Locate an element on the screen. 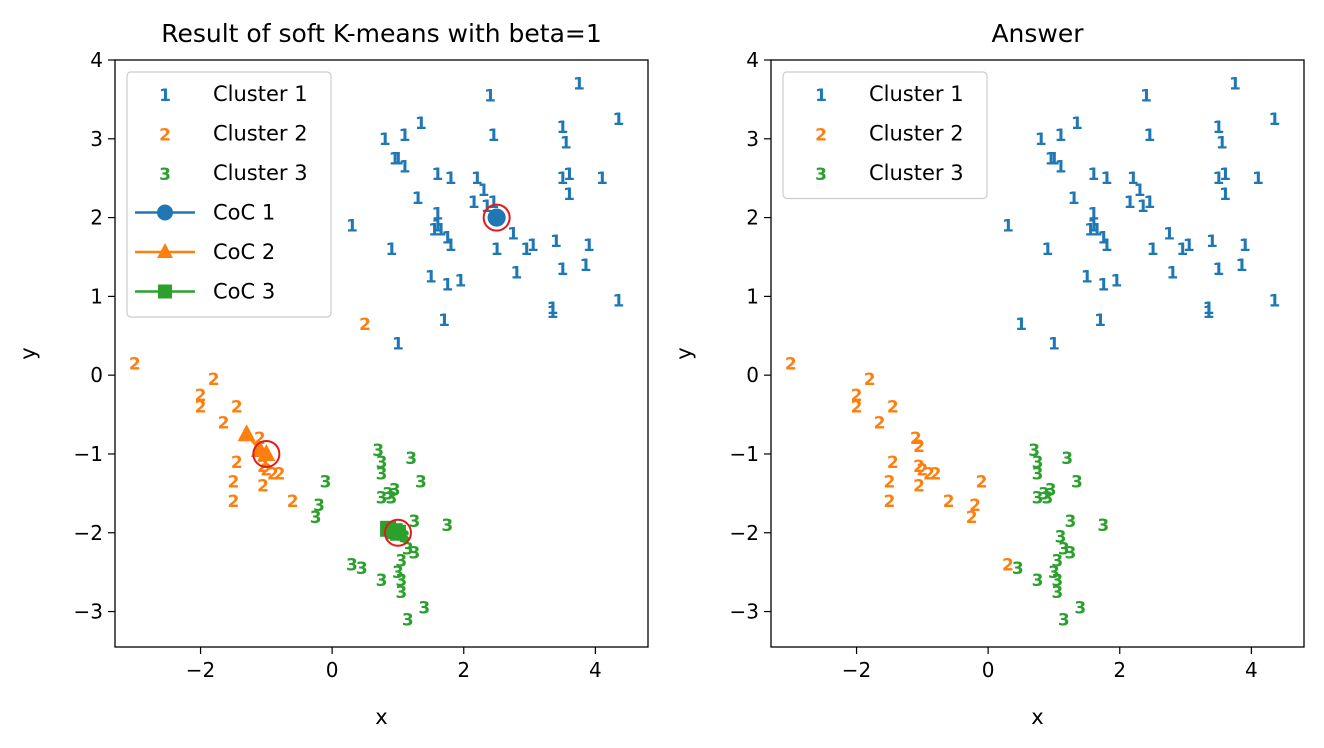 This screenshot has width=1324, height=748. chart-2-ylabel: y is located at coordinates (684, 353).